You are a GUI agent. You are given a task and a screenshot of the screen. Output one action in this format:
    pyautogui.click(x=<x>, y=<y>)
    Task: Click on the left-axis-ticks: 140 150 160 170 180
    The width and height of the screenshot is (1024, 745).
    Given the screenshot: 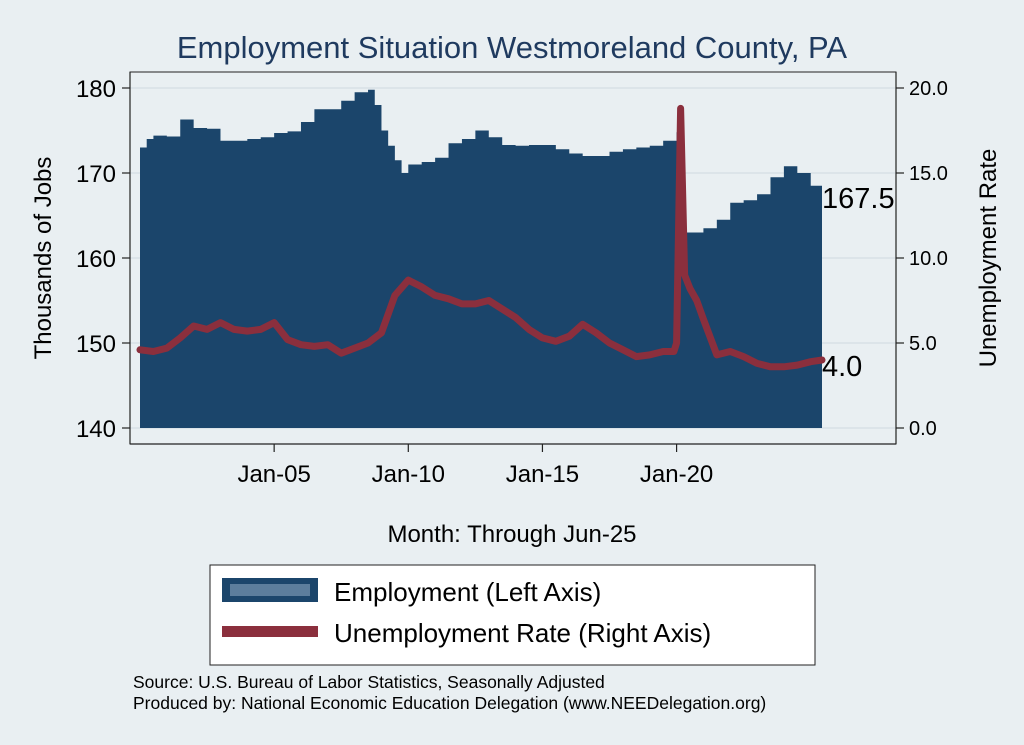 What is the action you would take?
    pyautogui.click(x=103, y=259)
    